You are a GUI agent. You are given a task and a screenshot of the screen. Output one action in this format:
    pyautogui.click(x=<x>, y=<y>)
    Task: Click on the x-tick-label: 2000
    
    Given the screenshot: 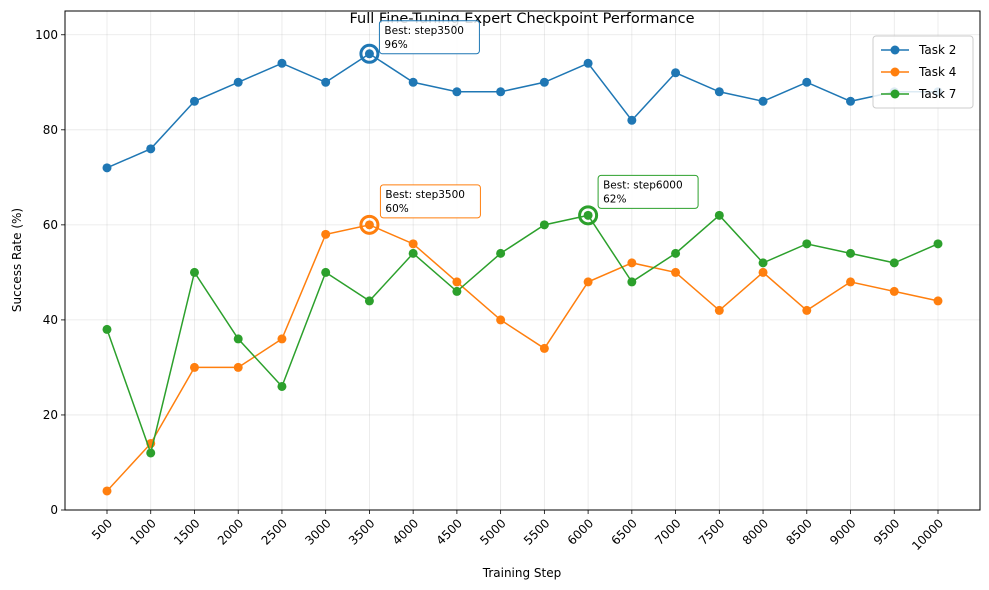 What is the action you would take?
    pyautogui.click(x=230, y=531)
    